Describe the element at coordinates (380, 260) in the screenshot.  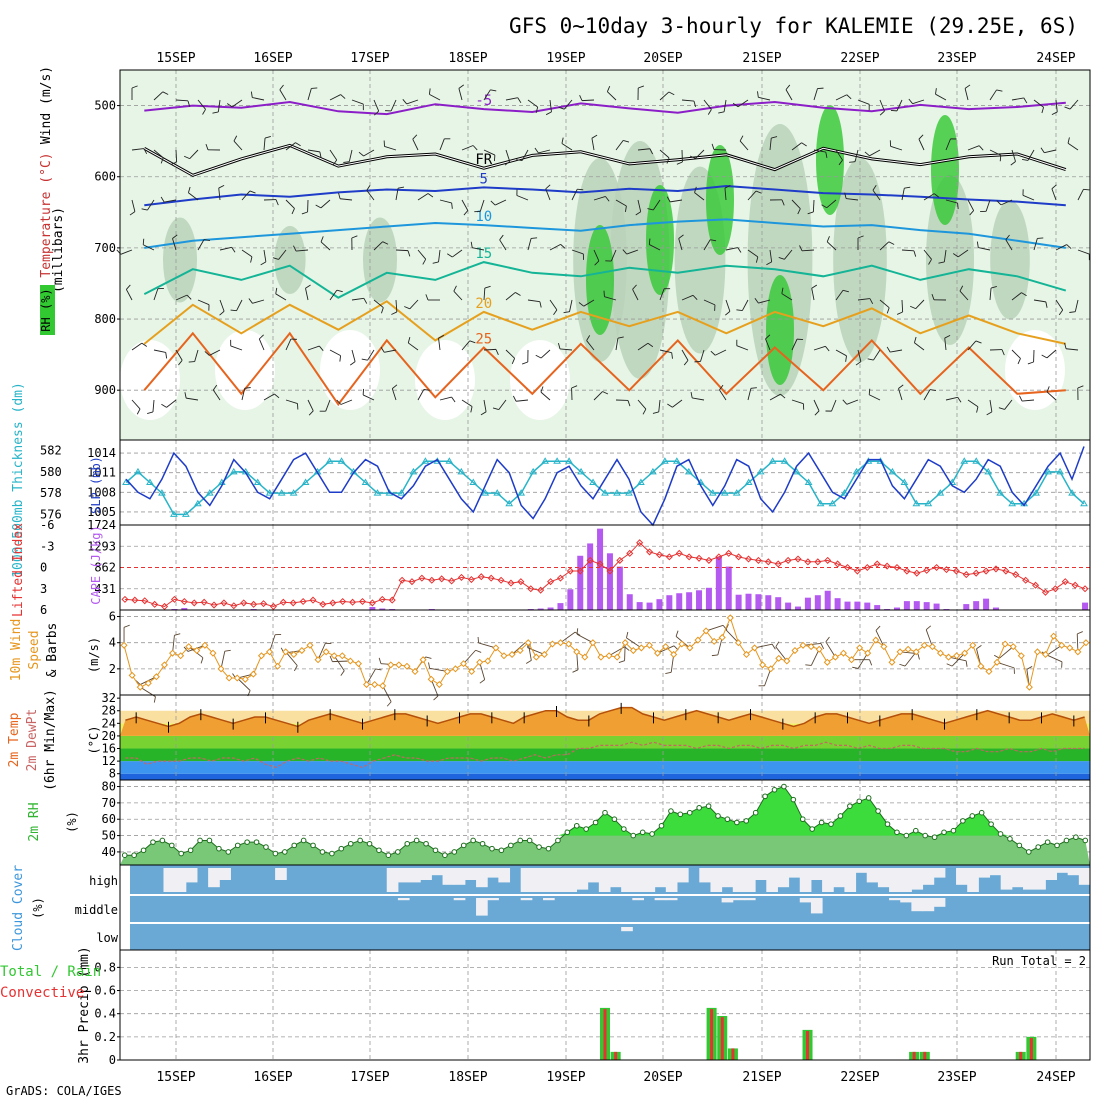
I see `rh-shade` at that location.